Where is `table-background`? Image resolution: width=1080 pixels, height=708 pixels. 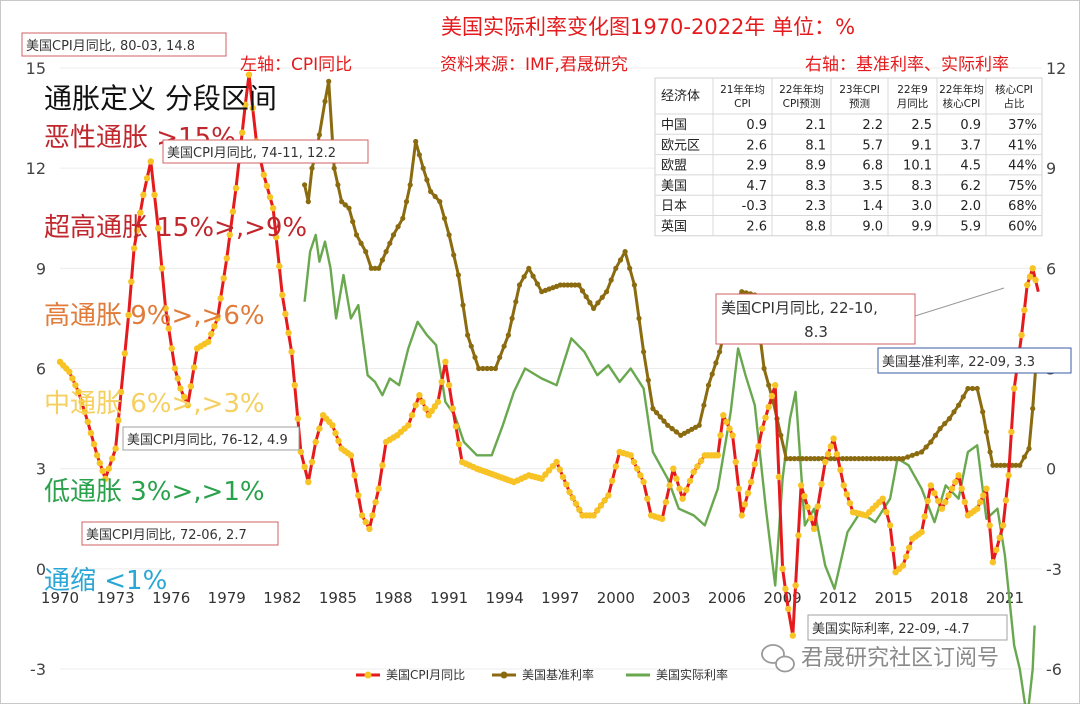
table-background is located at coordinates (848, 157).